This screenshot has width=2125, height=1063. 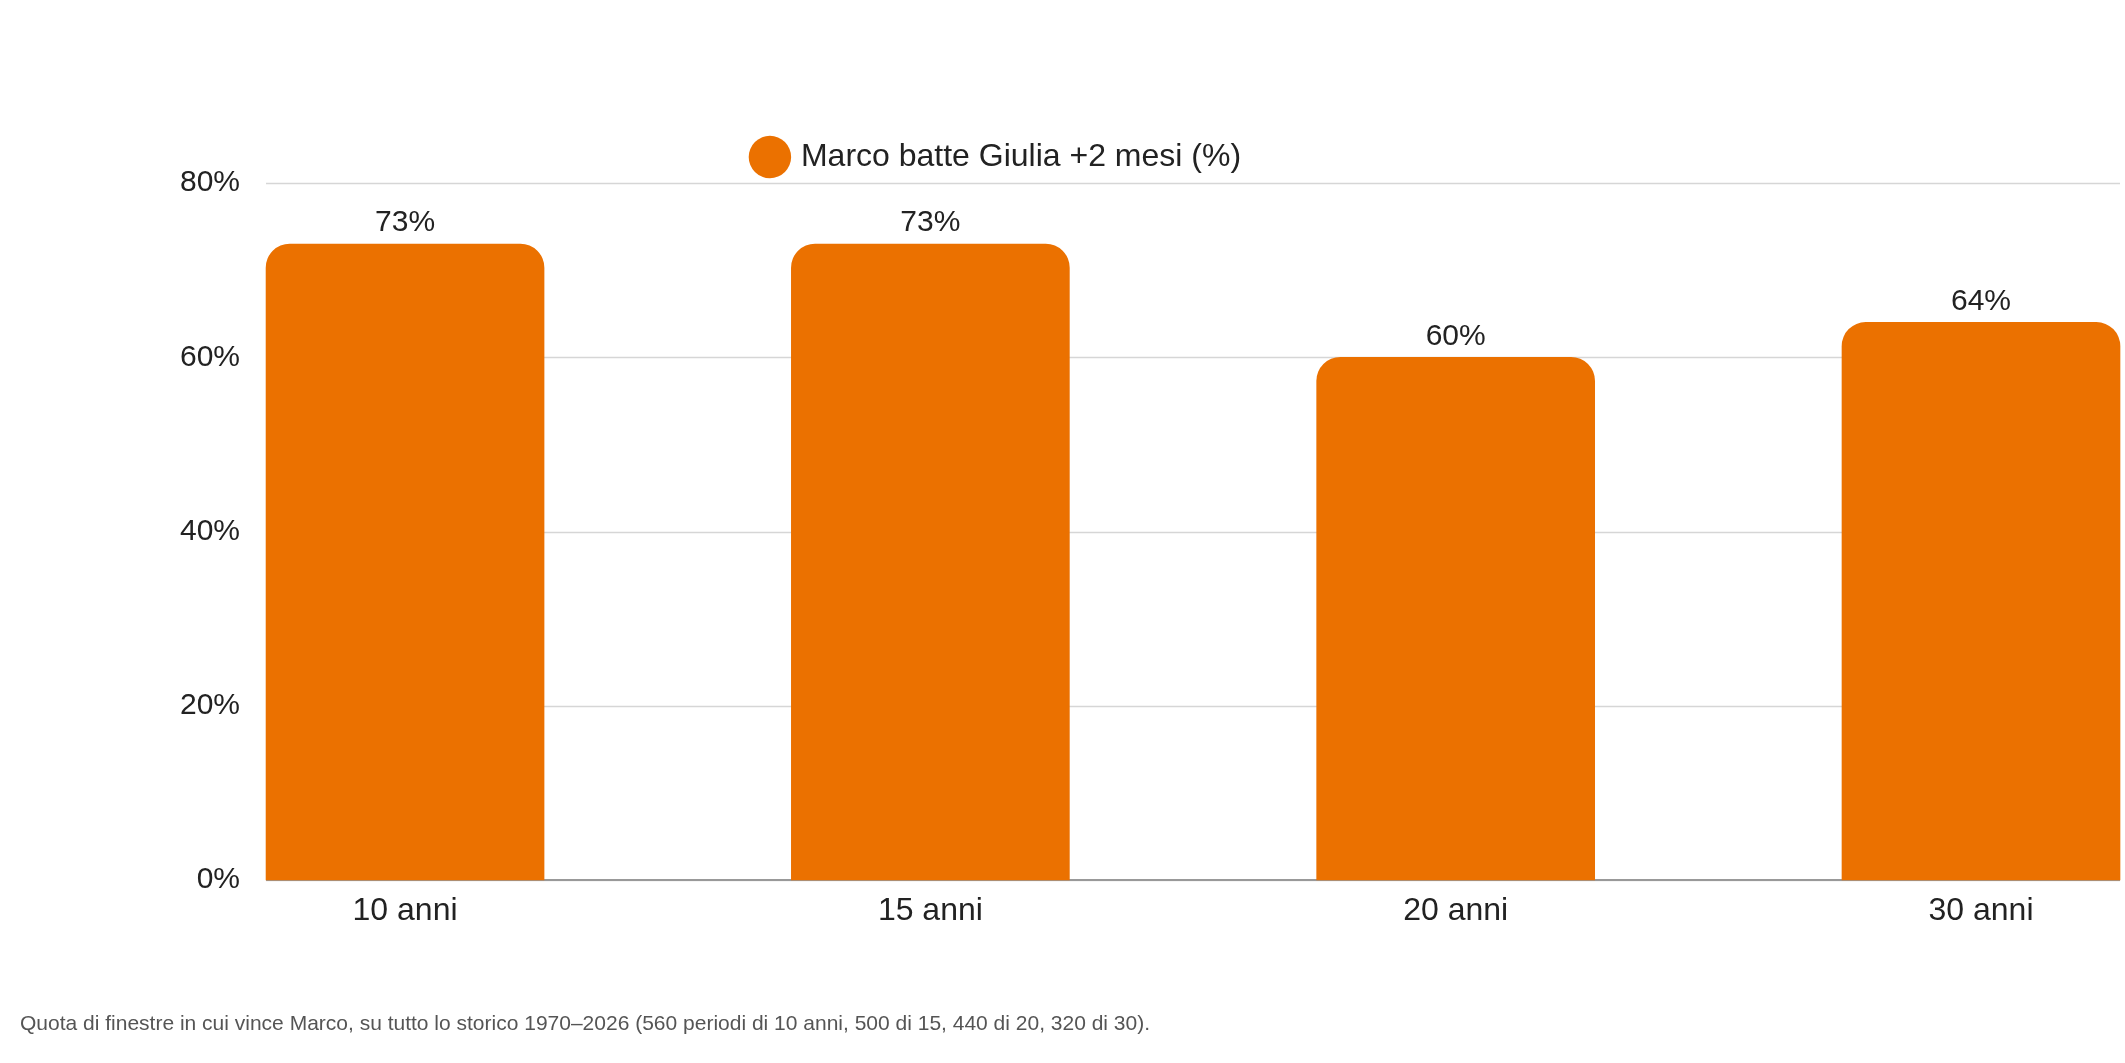 What do you see at coordinates (405, 909) in the screenshot?
I see `x-tick-label: 10 anni` at bounding box center [405, 909].